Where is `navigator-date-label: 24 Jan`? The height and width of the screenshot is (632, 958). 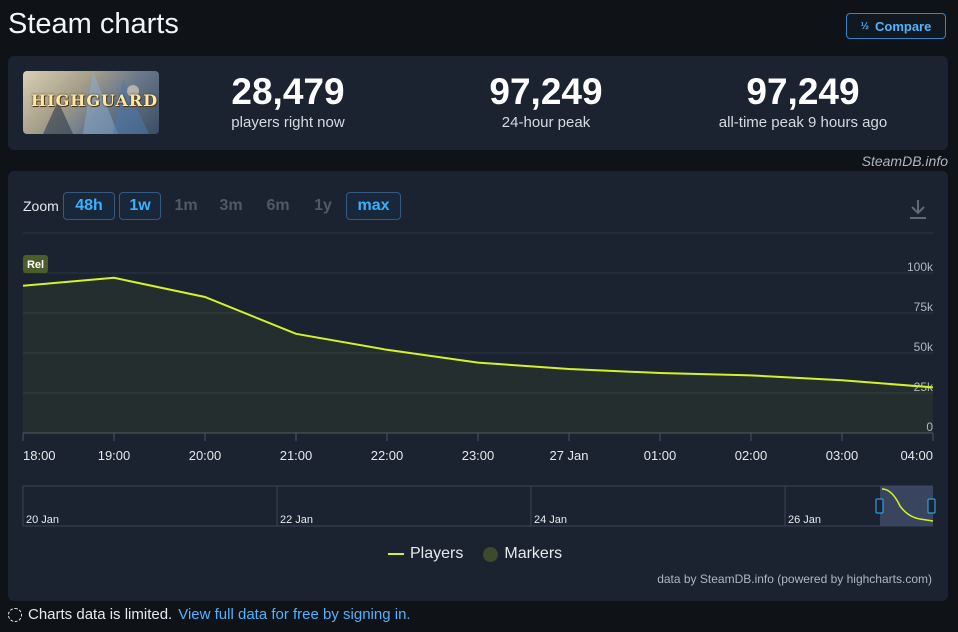
navigator-date-label: 24 Jan is located at coordinates (550, 520).